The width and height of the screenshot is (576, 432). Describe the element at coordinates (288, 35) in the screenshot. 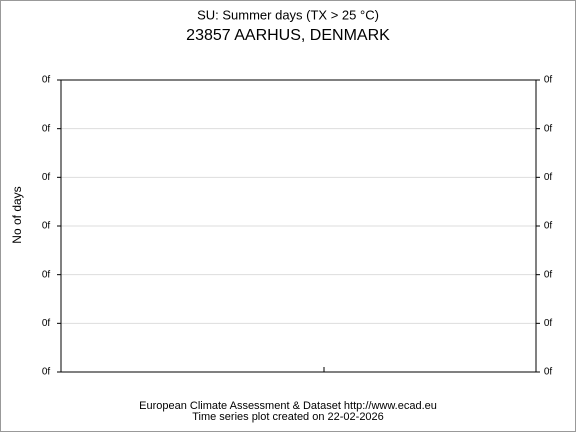

I see `chart-subtitle: 23857 AARHUS, DENMARK` at that location.